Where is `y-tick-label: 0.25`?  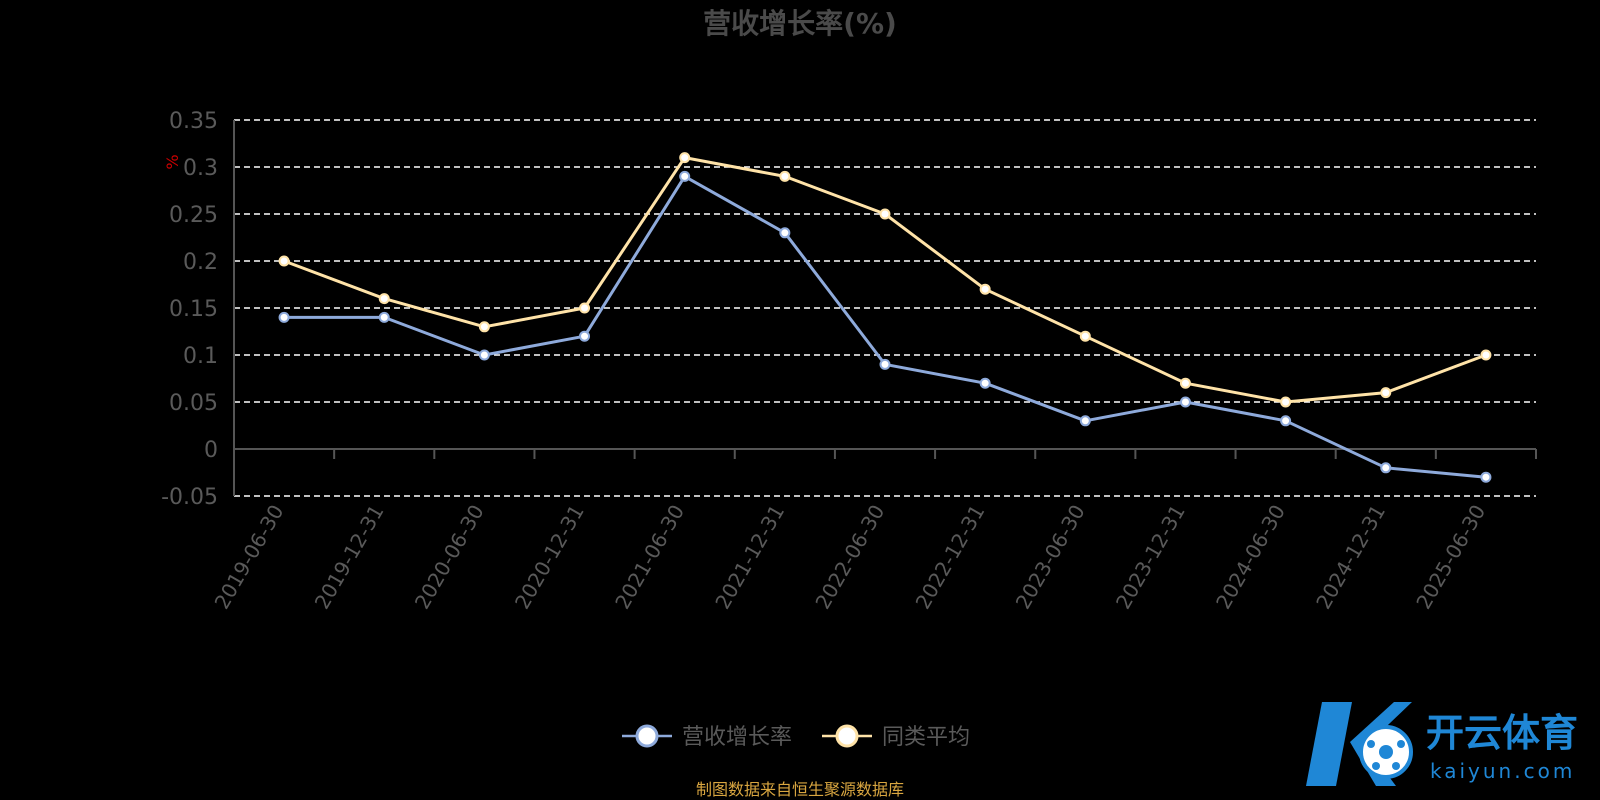 y-tick-label: 0.25 is located at coordinates (193, 215).